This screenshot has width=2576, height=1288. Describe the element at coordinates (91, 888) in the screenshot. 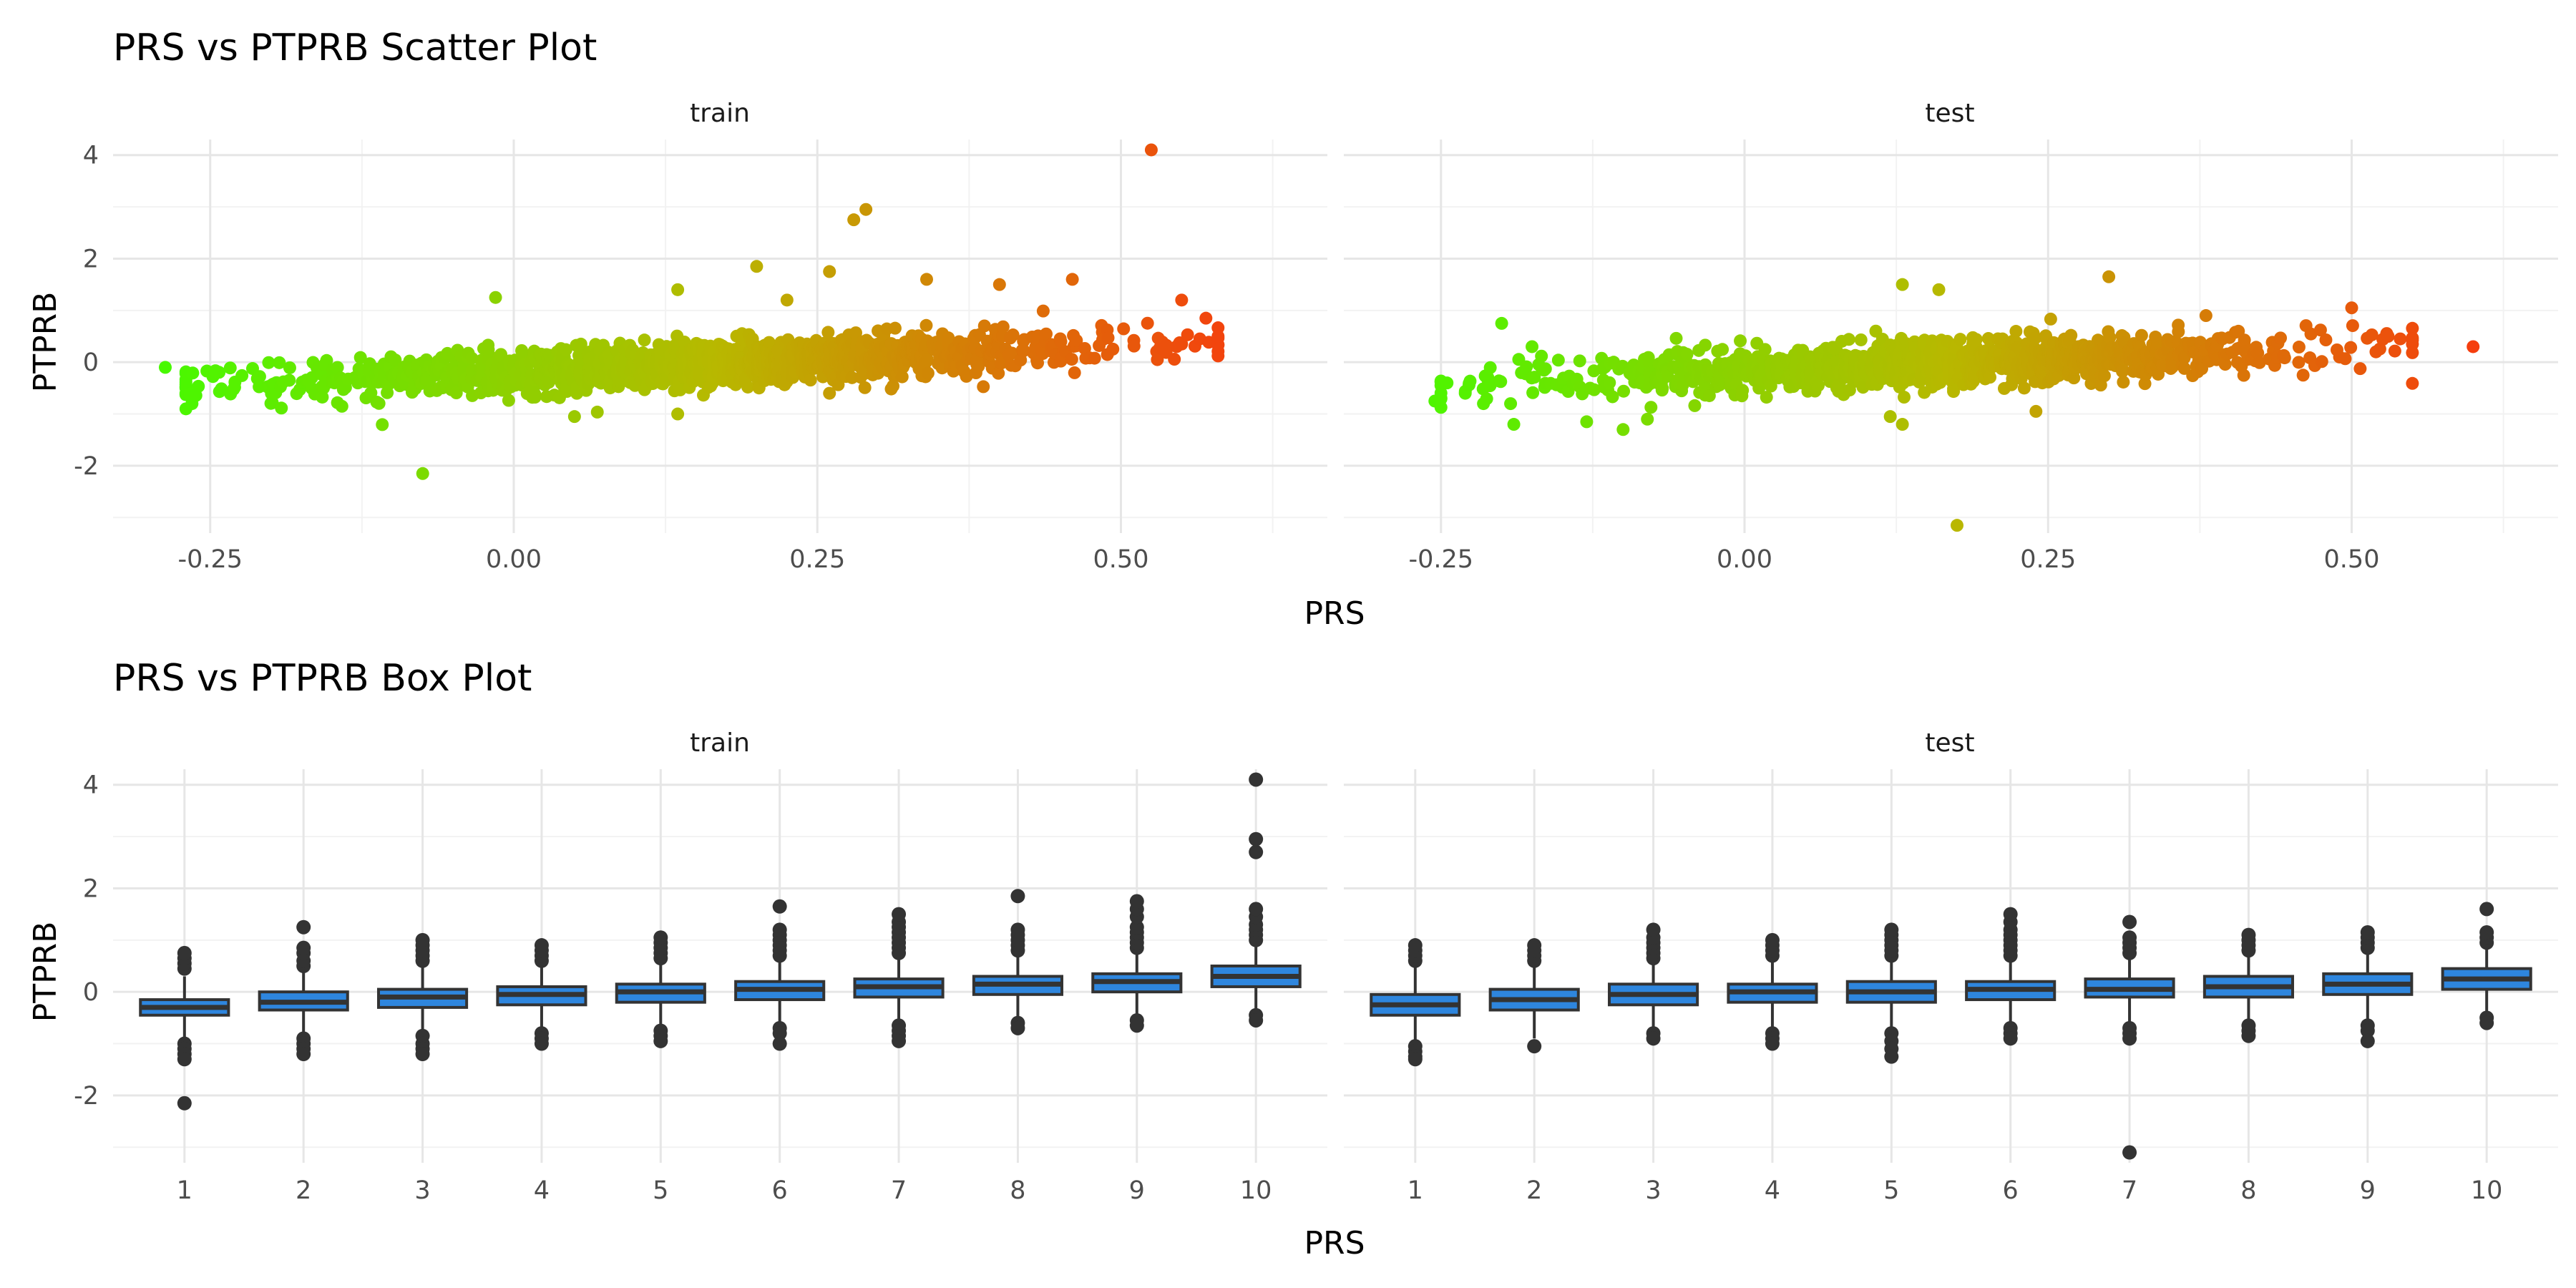

I see `box-y-tick-label: 2` at that location.